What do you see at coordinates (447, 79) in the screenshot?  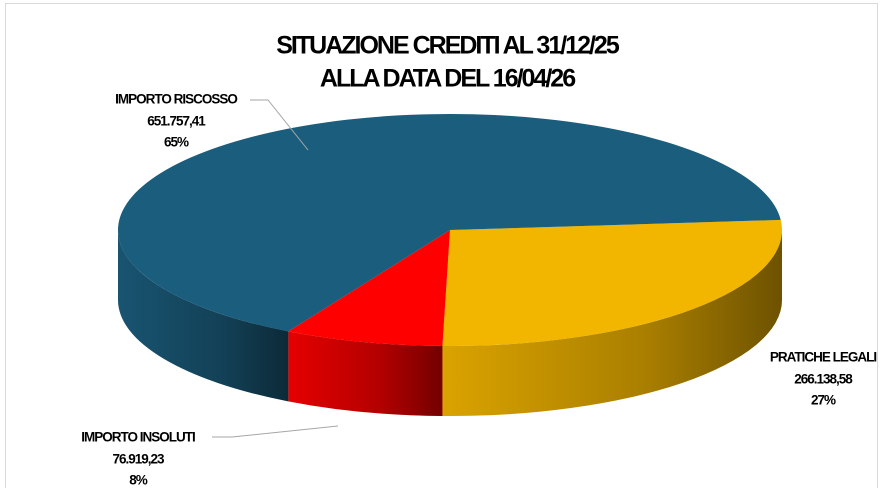 I see `chart-subtitle: ALLA DATA DEL 16/04/26` at bounding box center [447, 79].